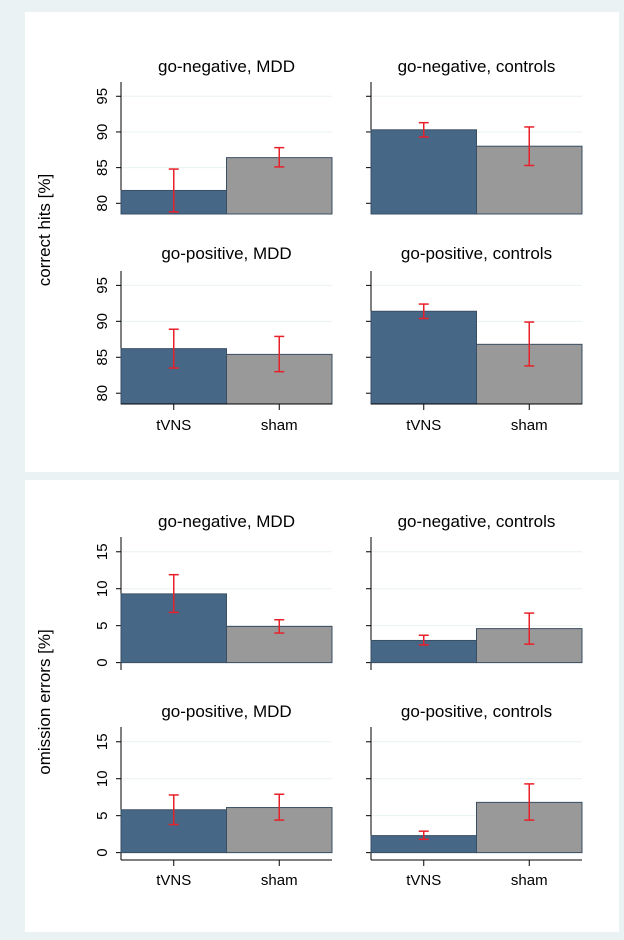 The height and width of the screenshot is (940, 624). I want to click on panel-3: go-positive, MDD 0 5 10 15 tVNS sham, so click(213, 795).